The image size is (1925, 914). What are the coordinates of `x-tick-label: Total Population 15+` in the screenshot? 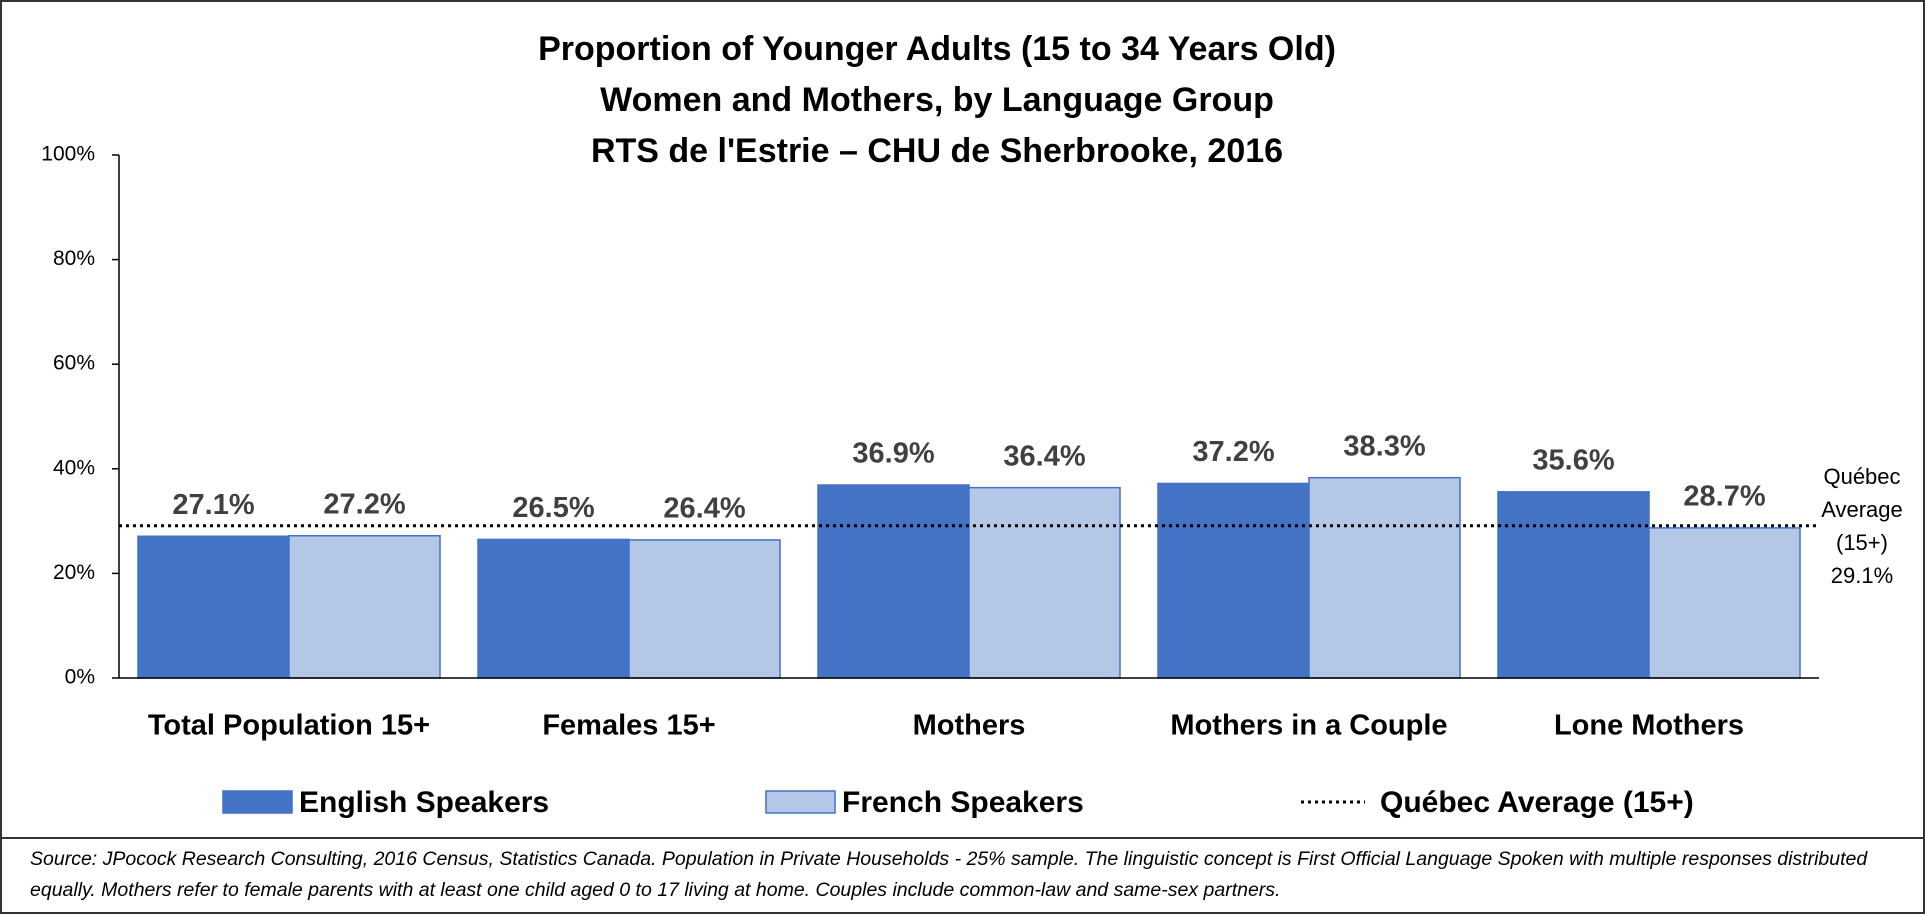 It's located at (289, 726).